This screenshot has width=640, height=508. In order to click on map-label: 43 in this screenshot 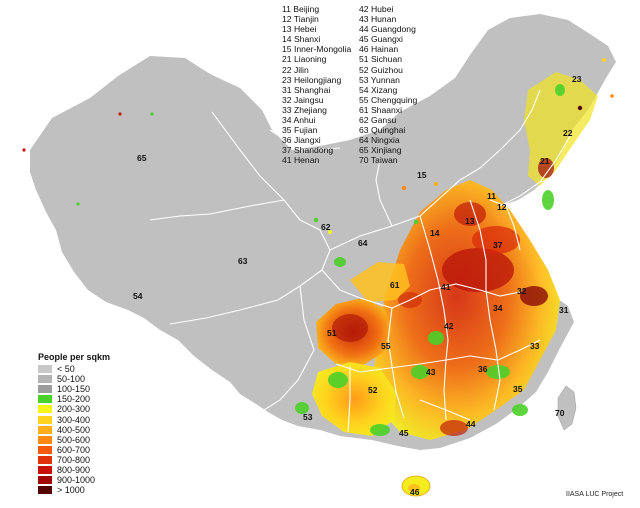, I will do `click(431, 372)`.